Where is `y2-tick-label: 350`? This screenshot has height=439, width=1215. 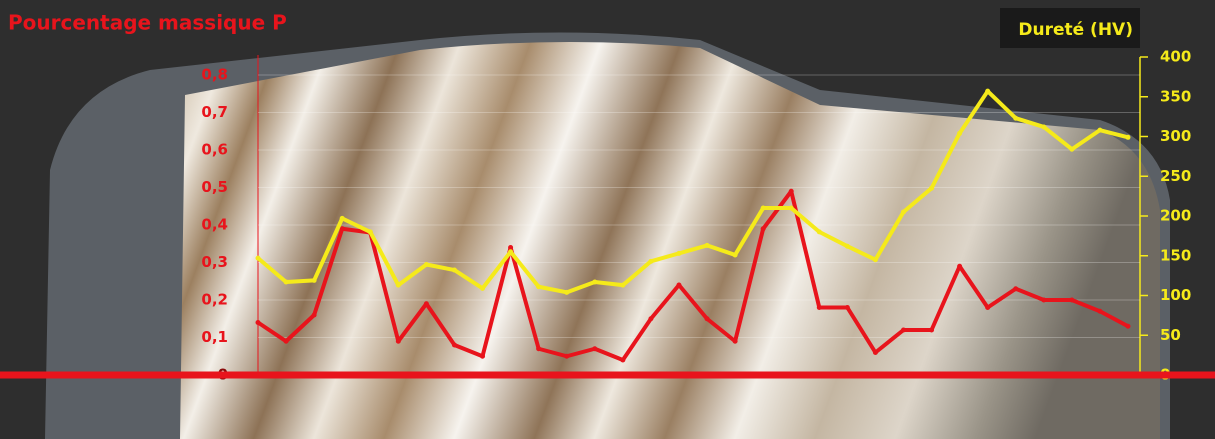 y2-tick-label: 350 is located at coordinates (1175, 96).